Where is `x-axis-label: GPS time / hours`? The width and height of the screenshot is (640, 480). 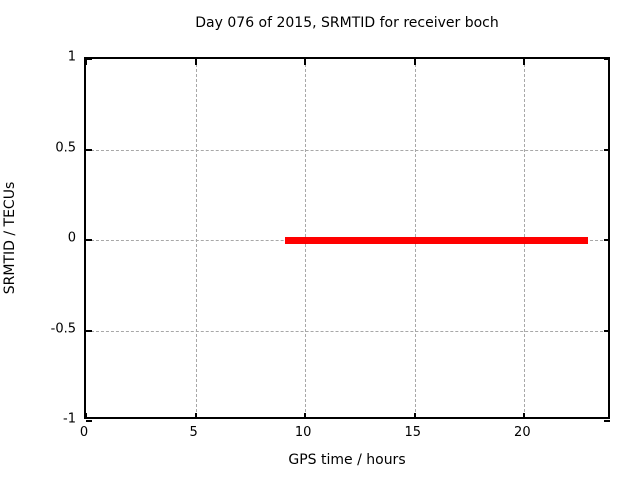 x-axis-label: GPS time / hours is located at coordinates (347, 460).